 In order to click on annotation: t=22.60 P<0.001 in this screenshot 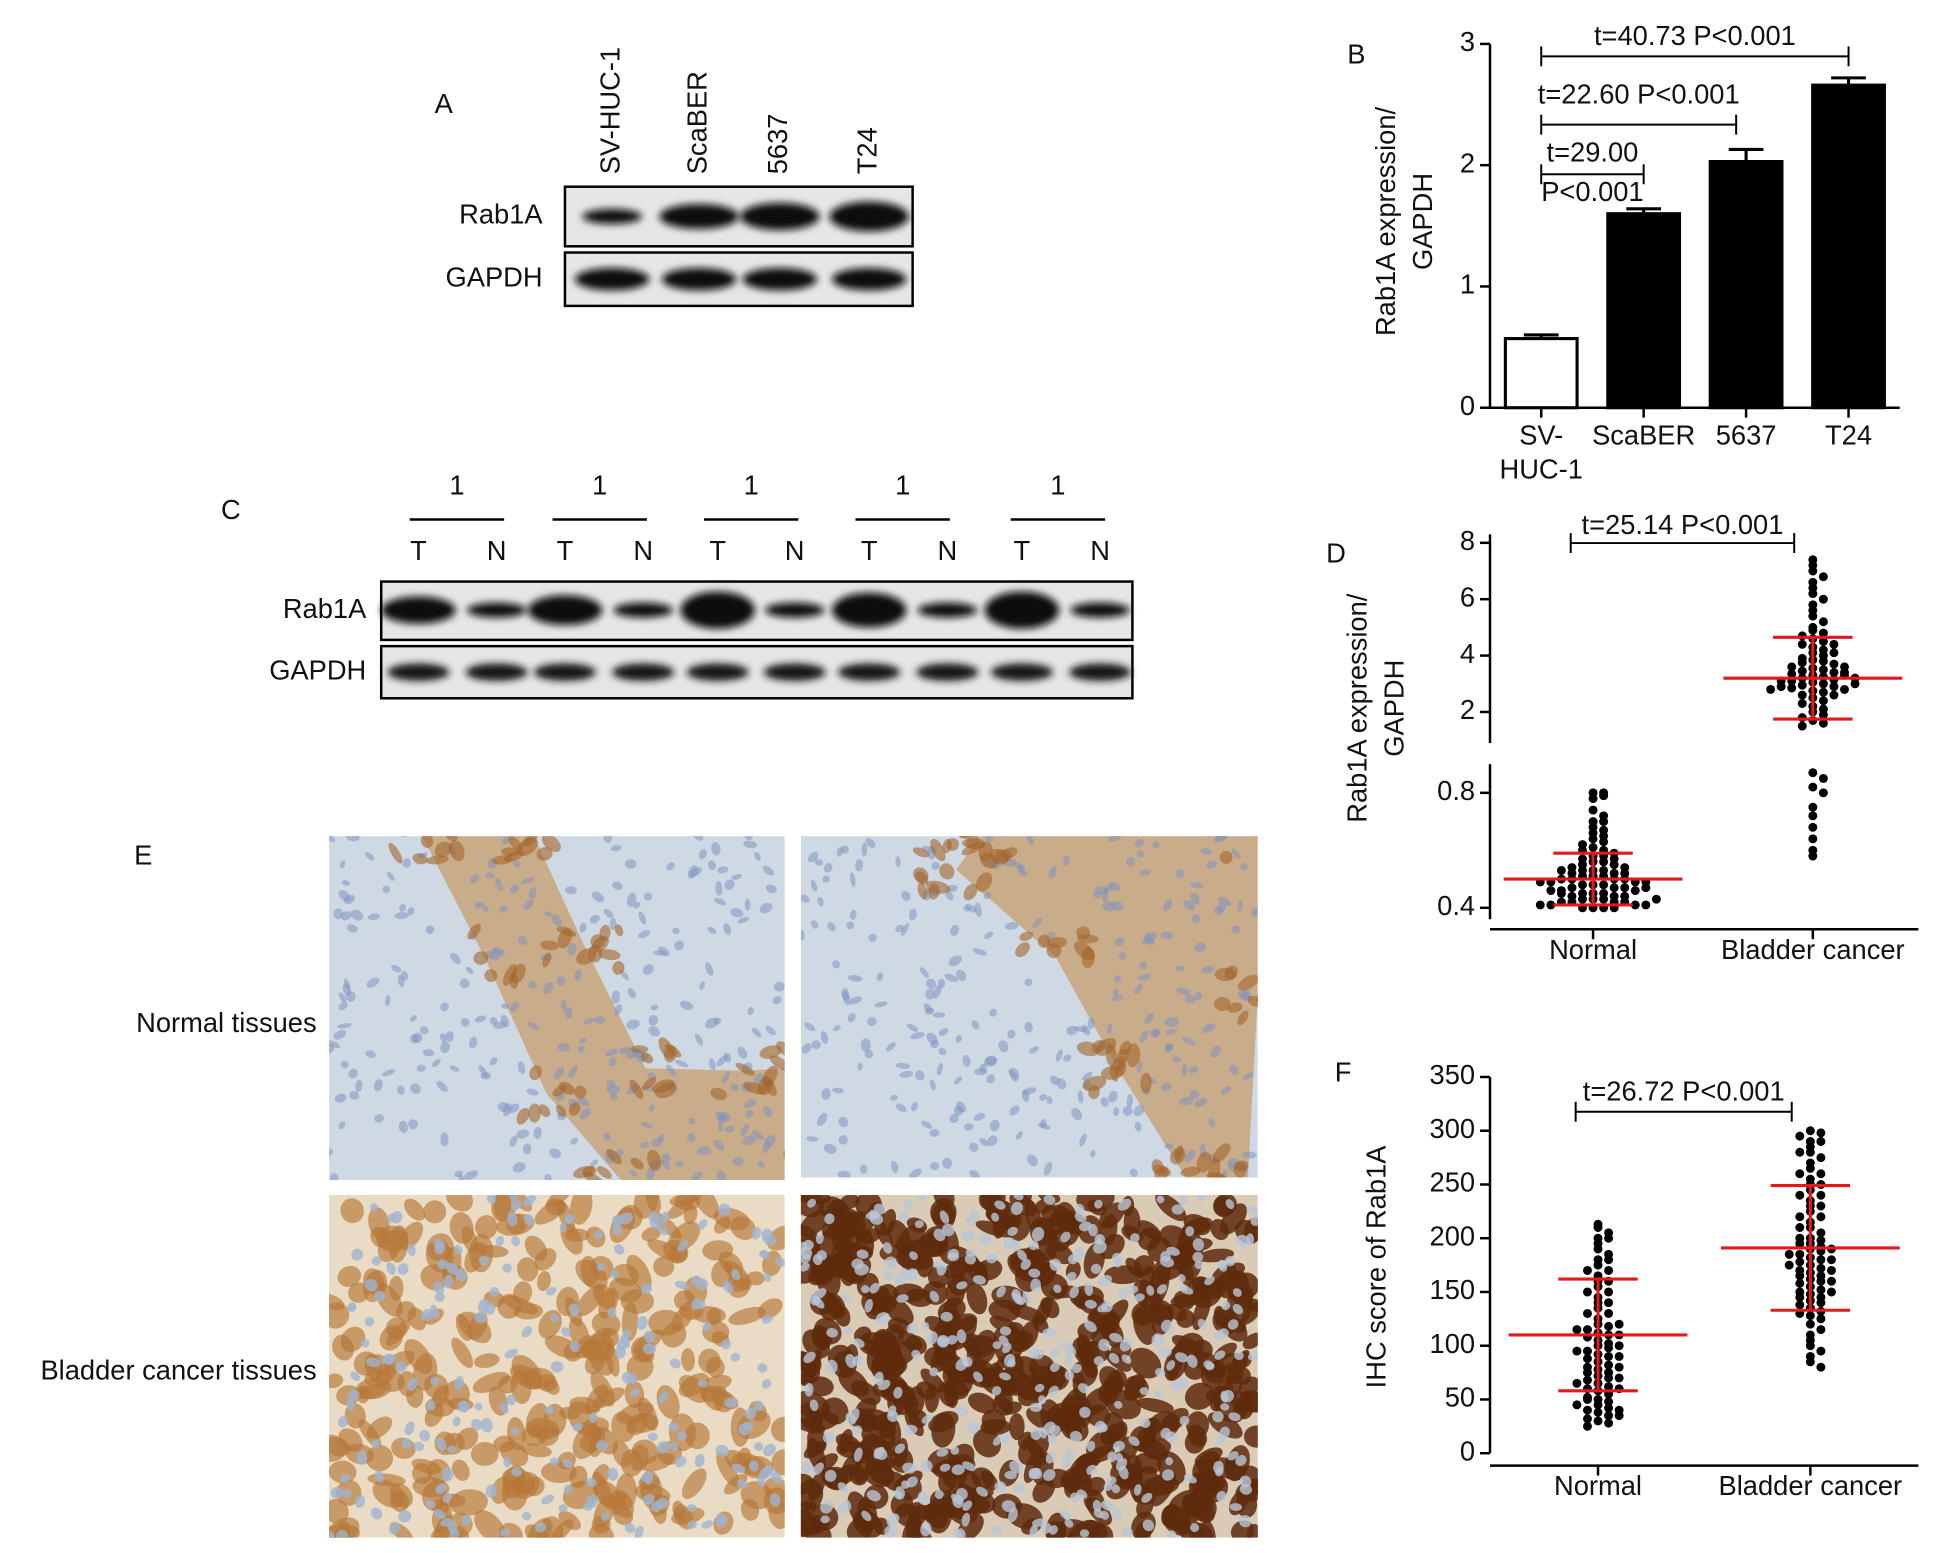, I will do `click(1639, 93)`.